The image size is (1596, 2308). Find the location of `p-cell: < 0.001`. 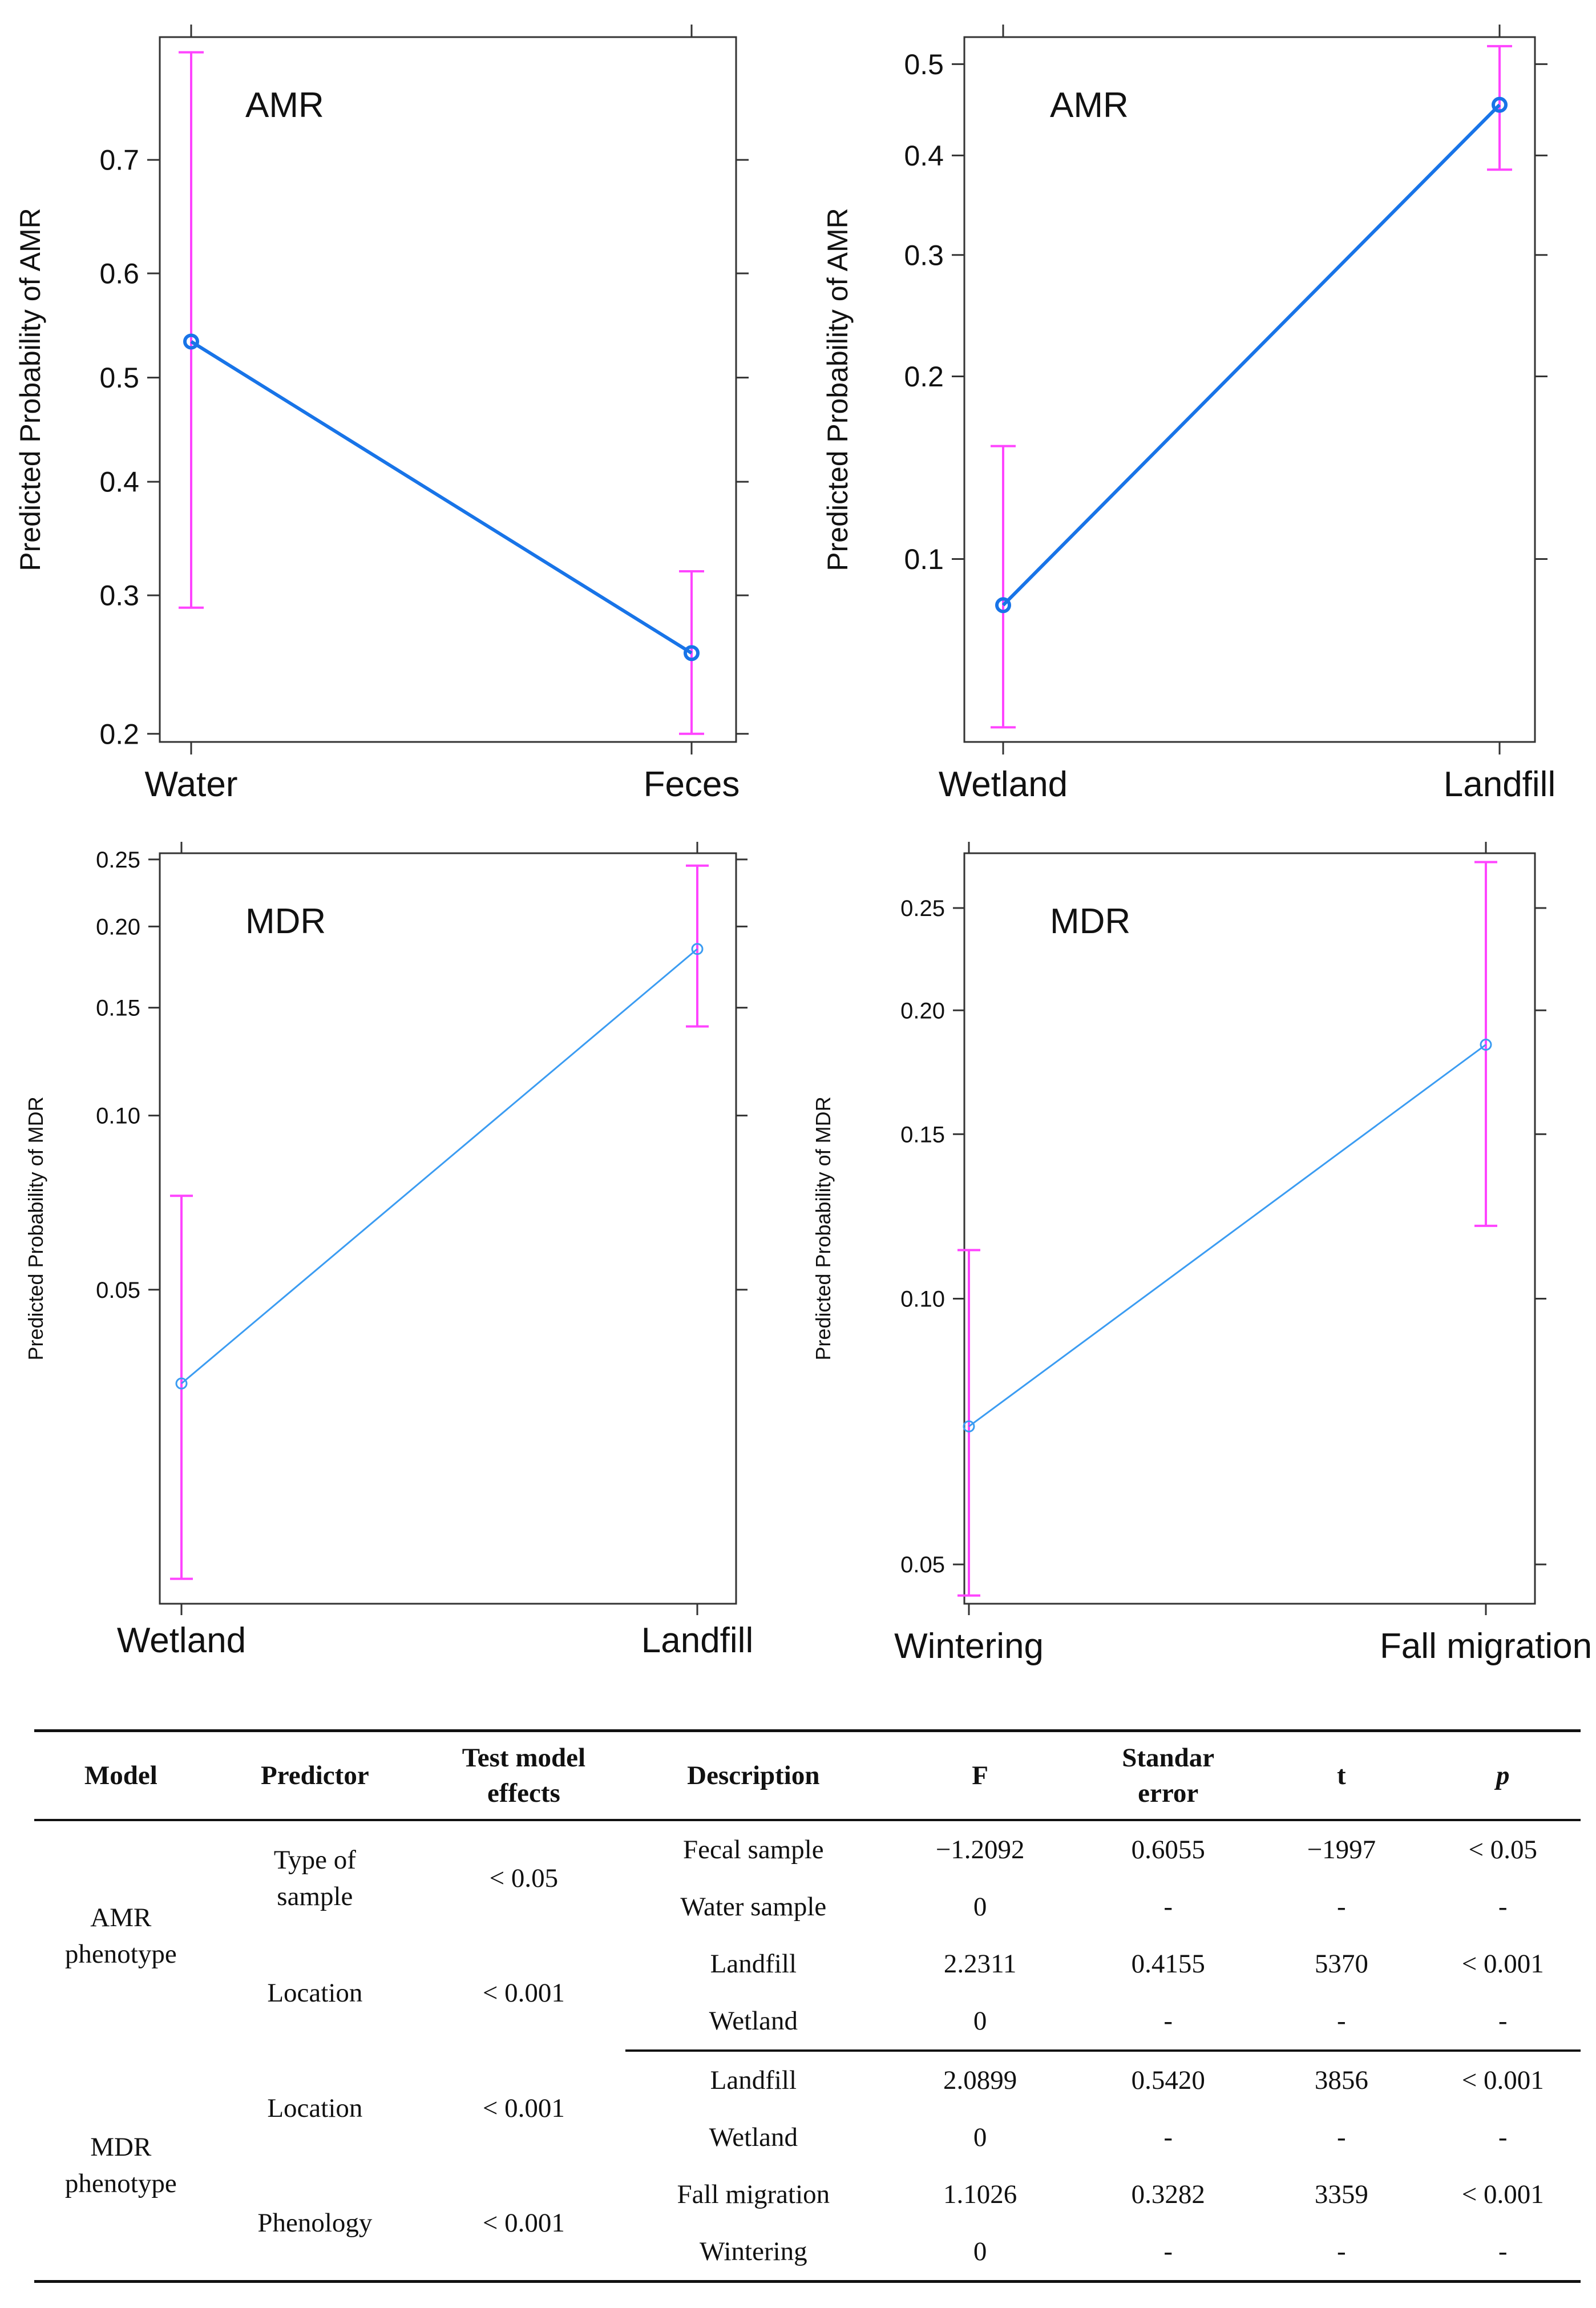

p-cell: < 0.001 is located at coordinates (1502, 2194).